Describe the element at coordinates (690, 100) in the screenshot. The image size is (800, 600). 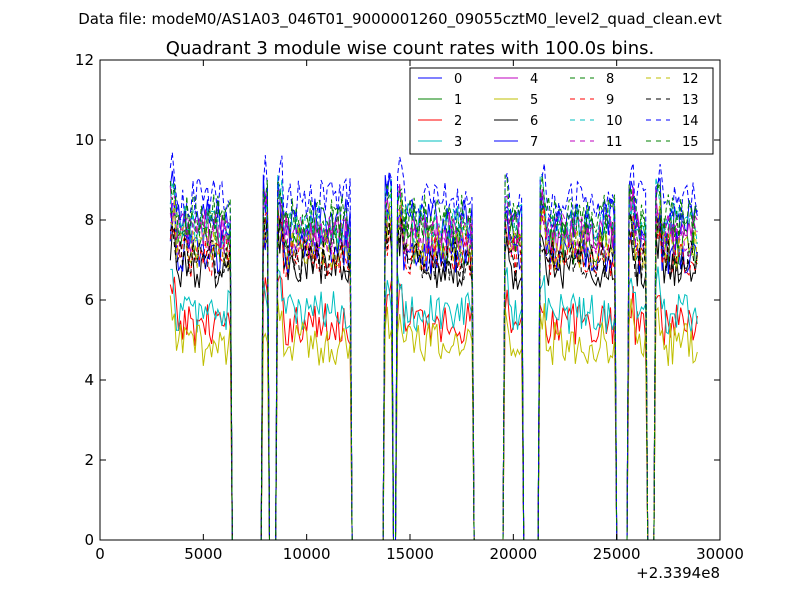
I see `legend-label-13: 13` at that location.